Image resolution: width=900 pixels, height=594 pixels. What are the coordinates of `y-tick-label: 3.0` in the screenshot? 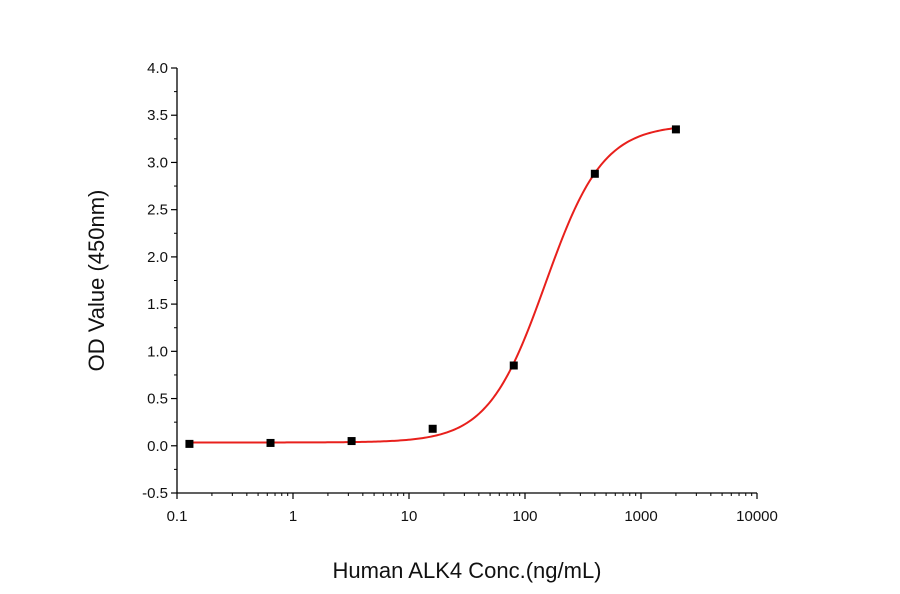 It's located at (157, 162).